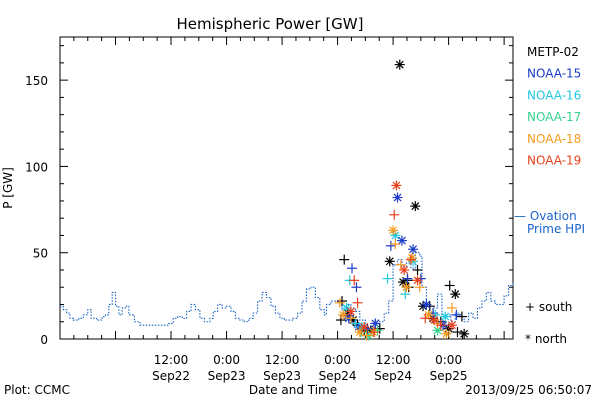 The height and width of the screenshot is (400, 600). I want to click on legend-item-noaa-15: NOAA-15, so click(554, 74).